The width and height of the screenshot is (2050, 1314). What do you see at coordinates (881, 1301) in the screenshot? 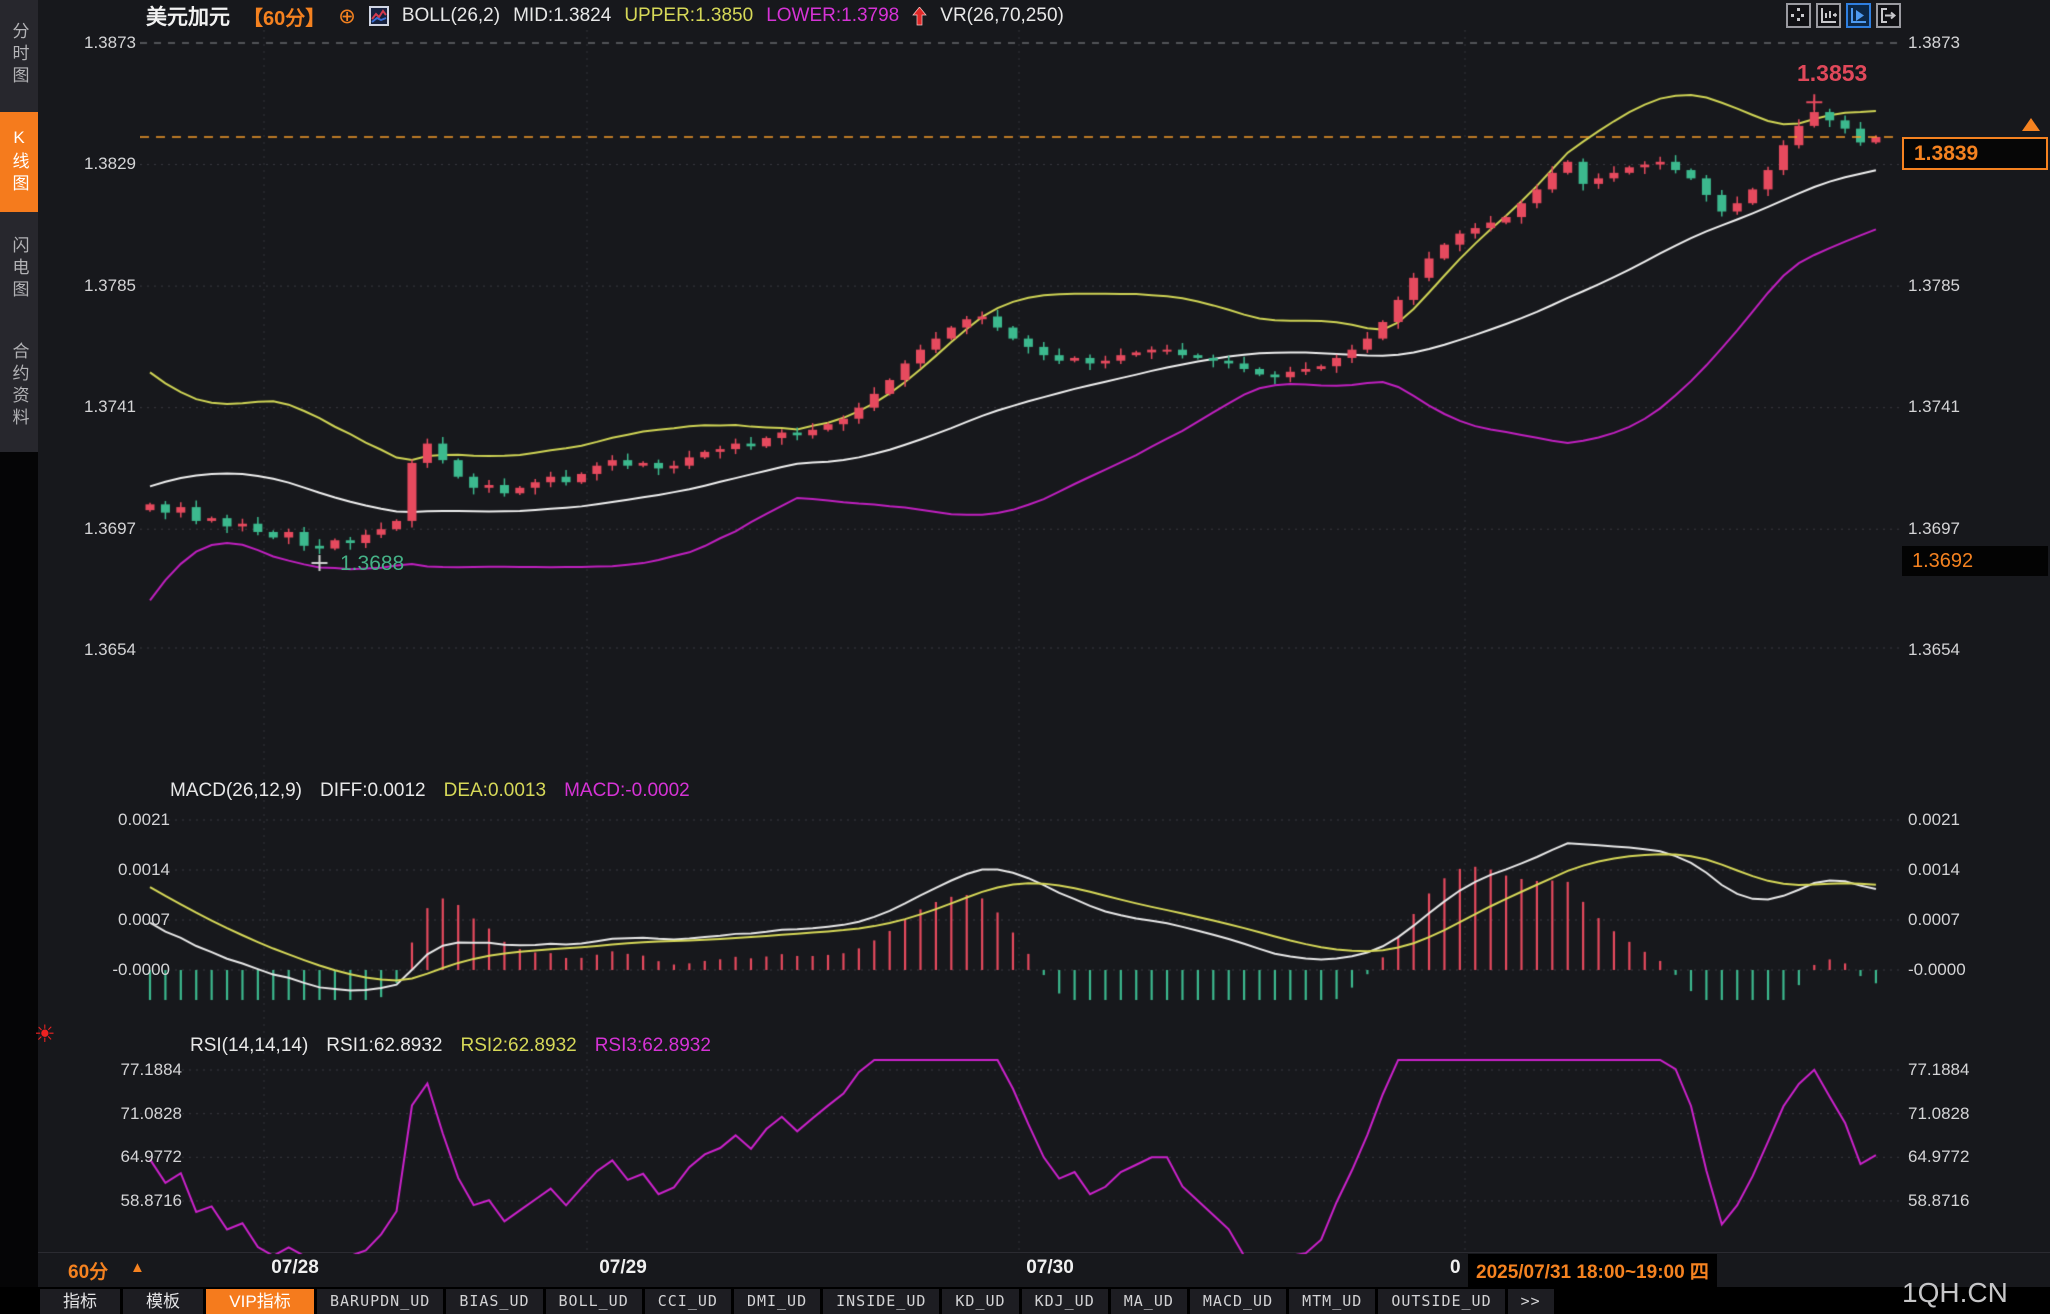
I see `tab-inside-ud: INSIDE_UD` at bounding box center [881, 1301].